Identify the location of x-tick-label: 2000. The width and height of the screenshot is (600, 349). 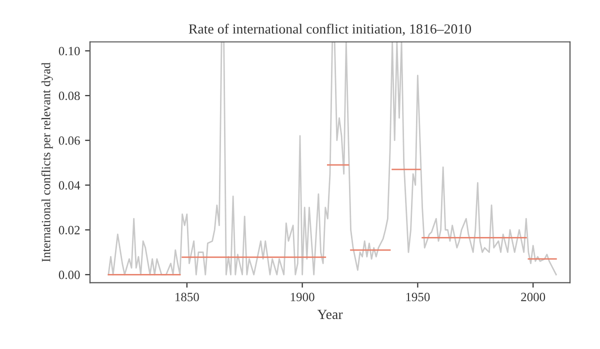
(533, 297).